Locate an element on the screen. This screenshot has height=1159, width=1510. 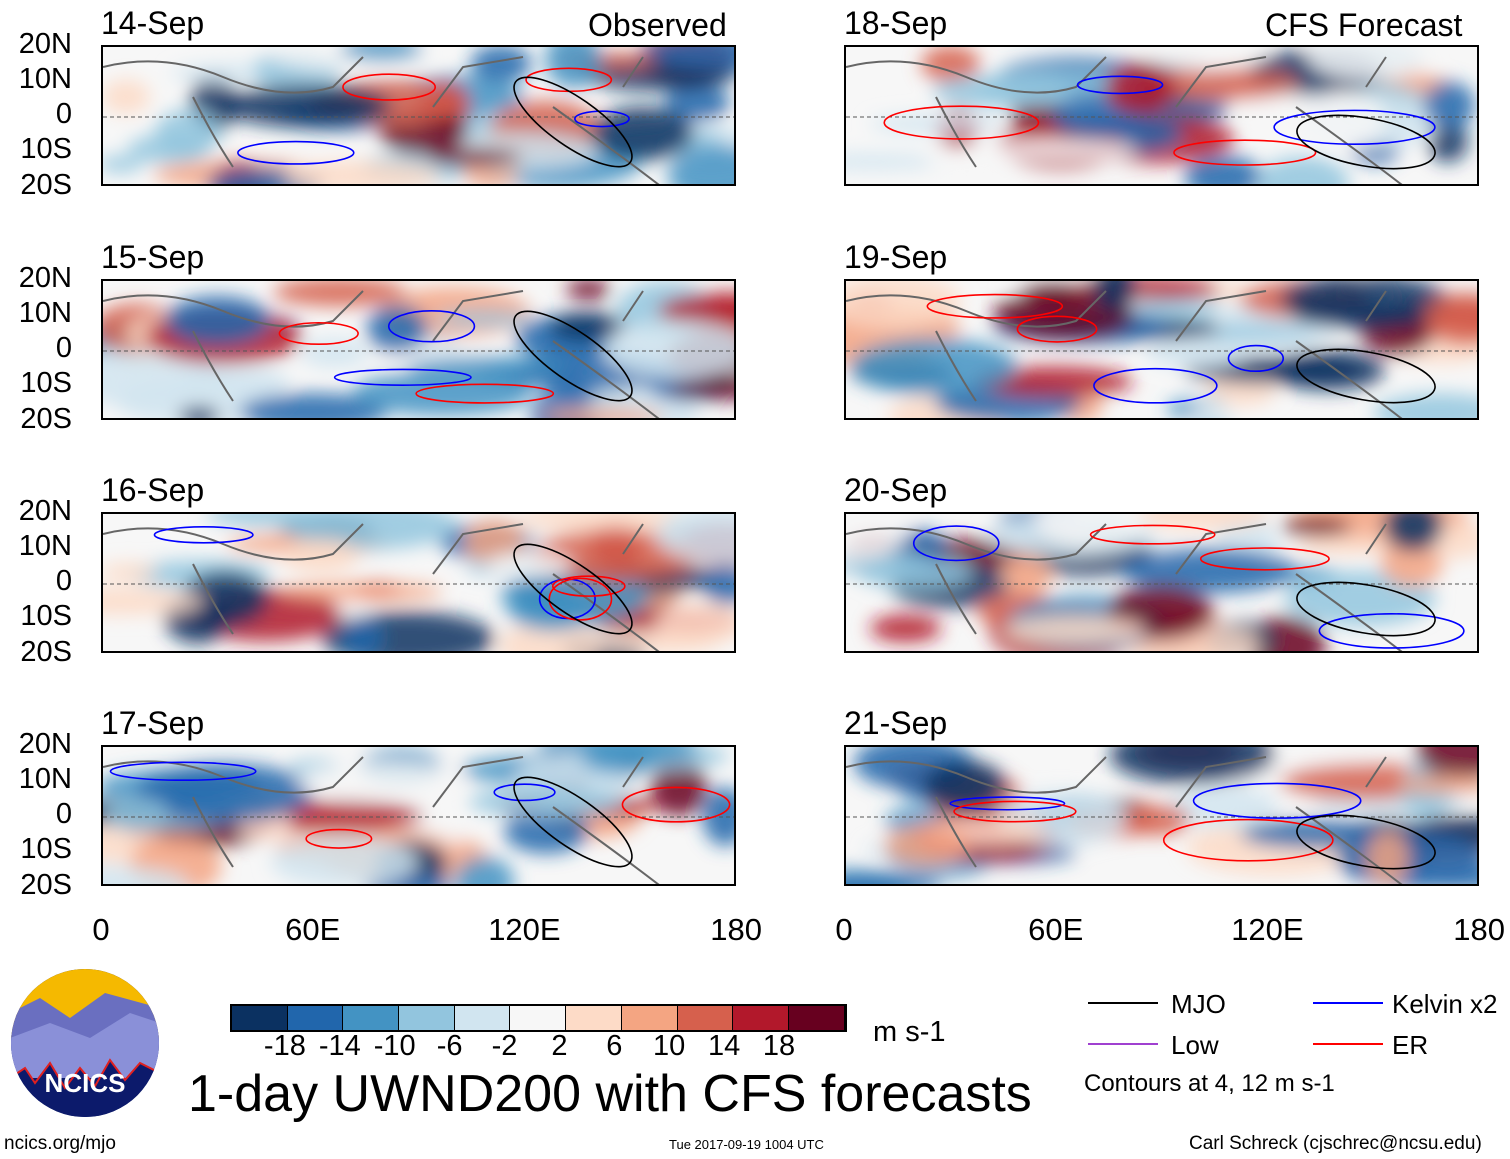
legend-low: Low is located at coordinates (1195, 1045).